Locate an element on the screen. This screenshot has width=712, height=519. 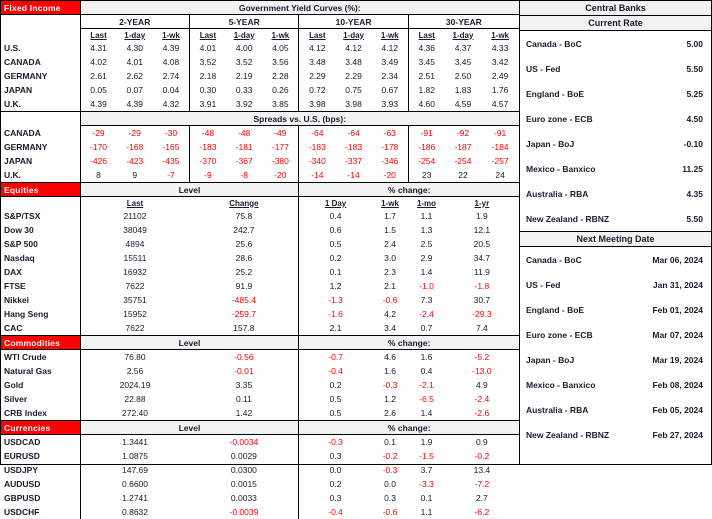
commodities-pct-cell: -0.4 is located at coordinates (335, 371).